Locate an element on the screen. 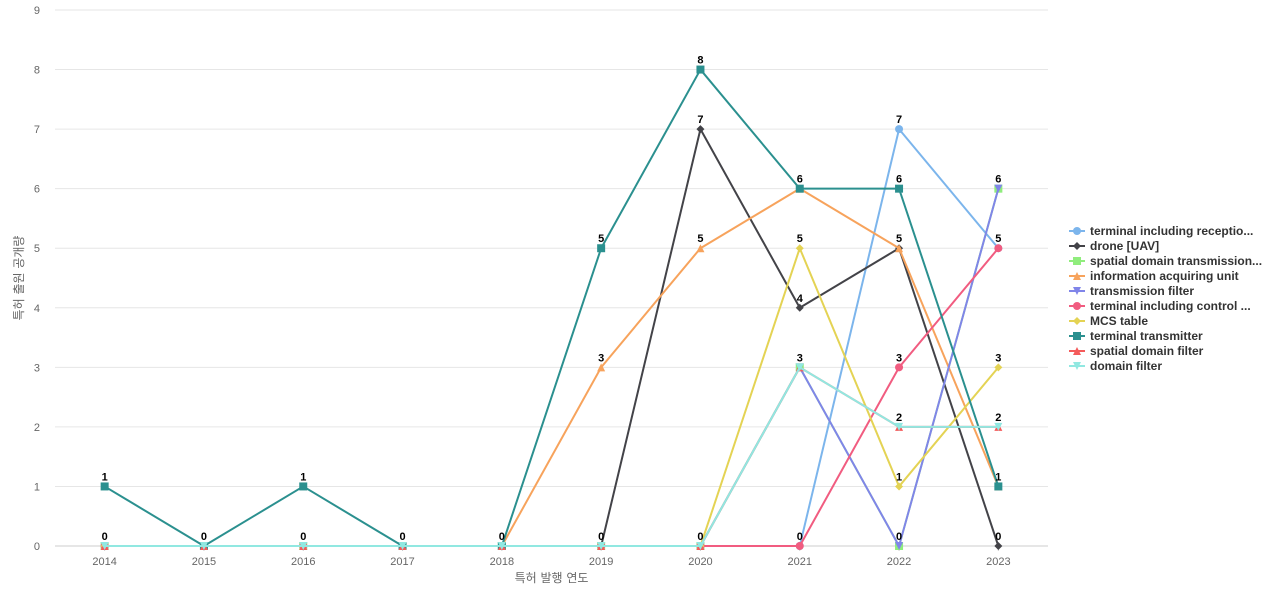  x-tick-label: 2019 is located at coordinates (601, 562).